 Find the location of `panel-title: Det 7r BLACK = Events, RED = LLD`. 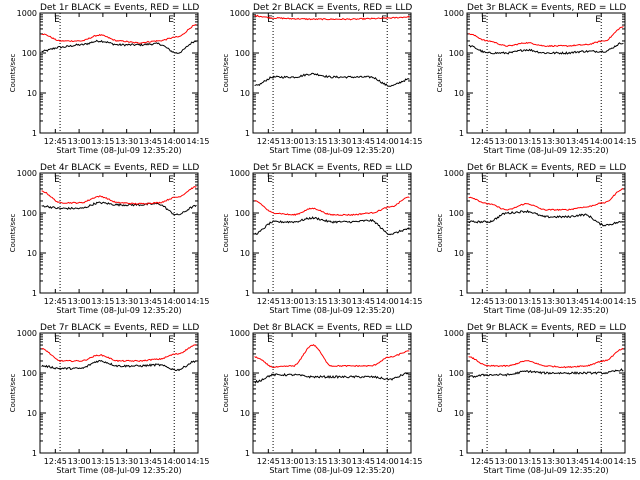

panel-title: Det 7r BLACK = Events, RED = LLD is located at coordinates (119, 328).